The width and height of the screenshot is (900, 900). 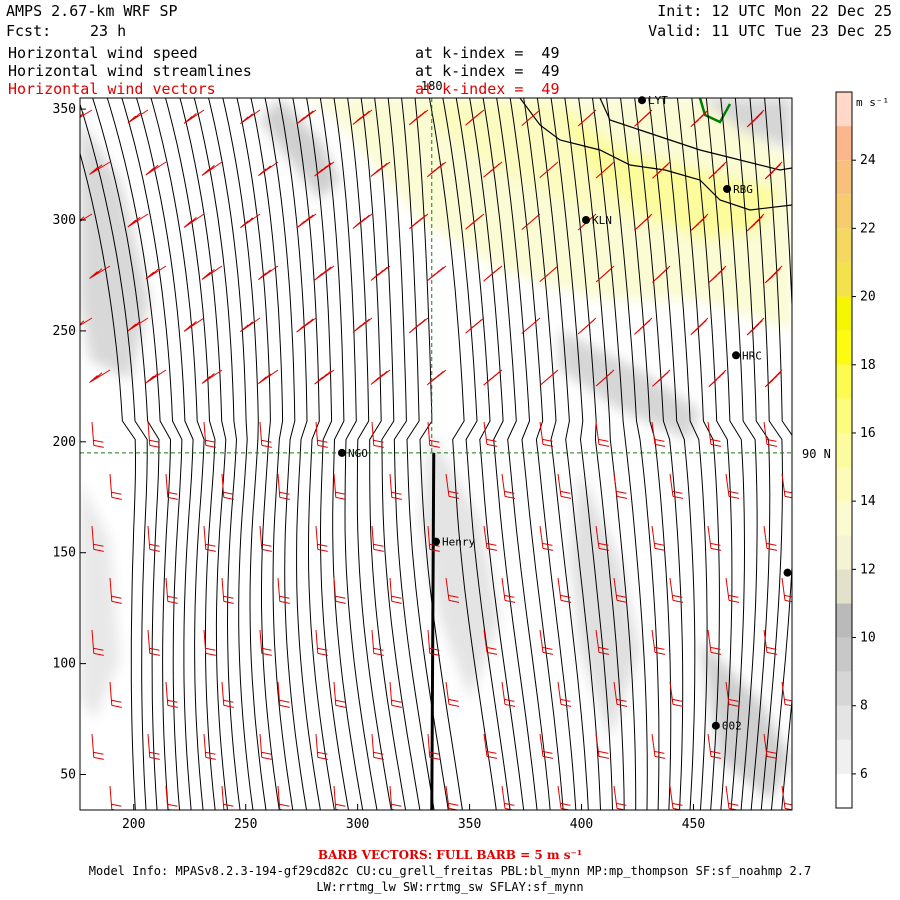 What do you see at coordinates (64, 442) in the screenshot?
I see `y-tick-label: 200` at bounding box center [64, 442].